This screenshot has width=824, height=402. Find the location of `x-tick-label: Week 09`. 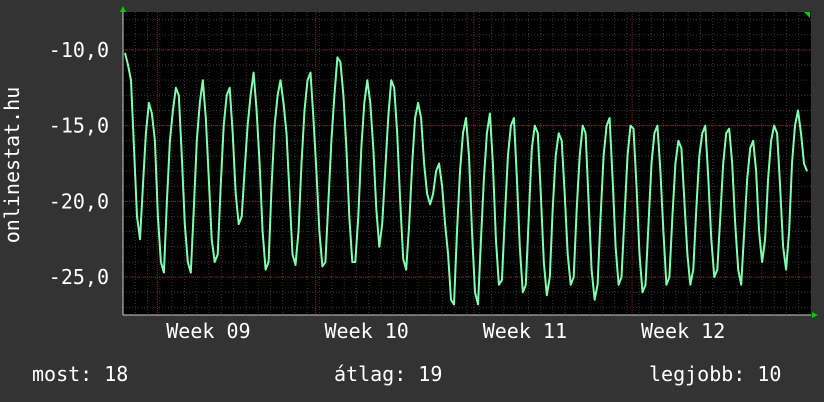

x-tick-label: Week 09 is located at coordinates (208, 331).